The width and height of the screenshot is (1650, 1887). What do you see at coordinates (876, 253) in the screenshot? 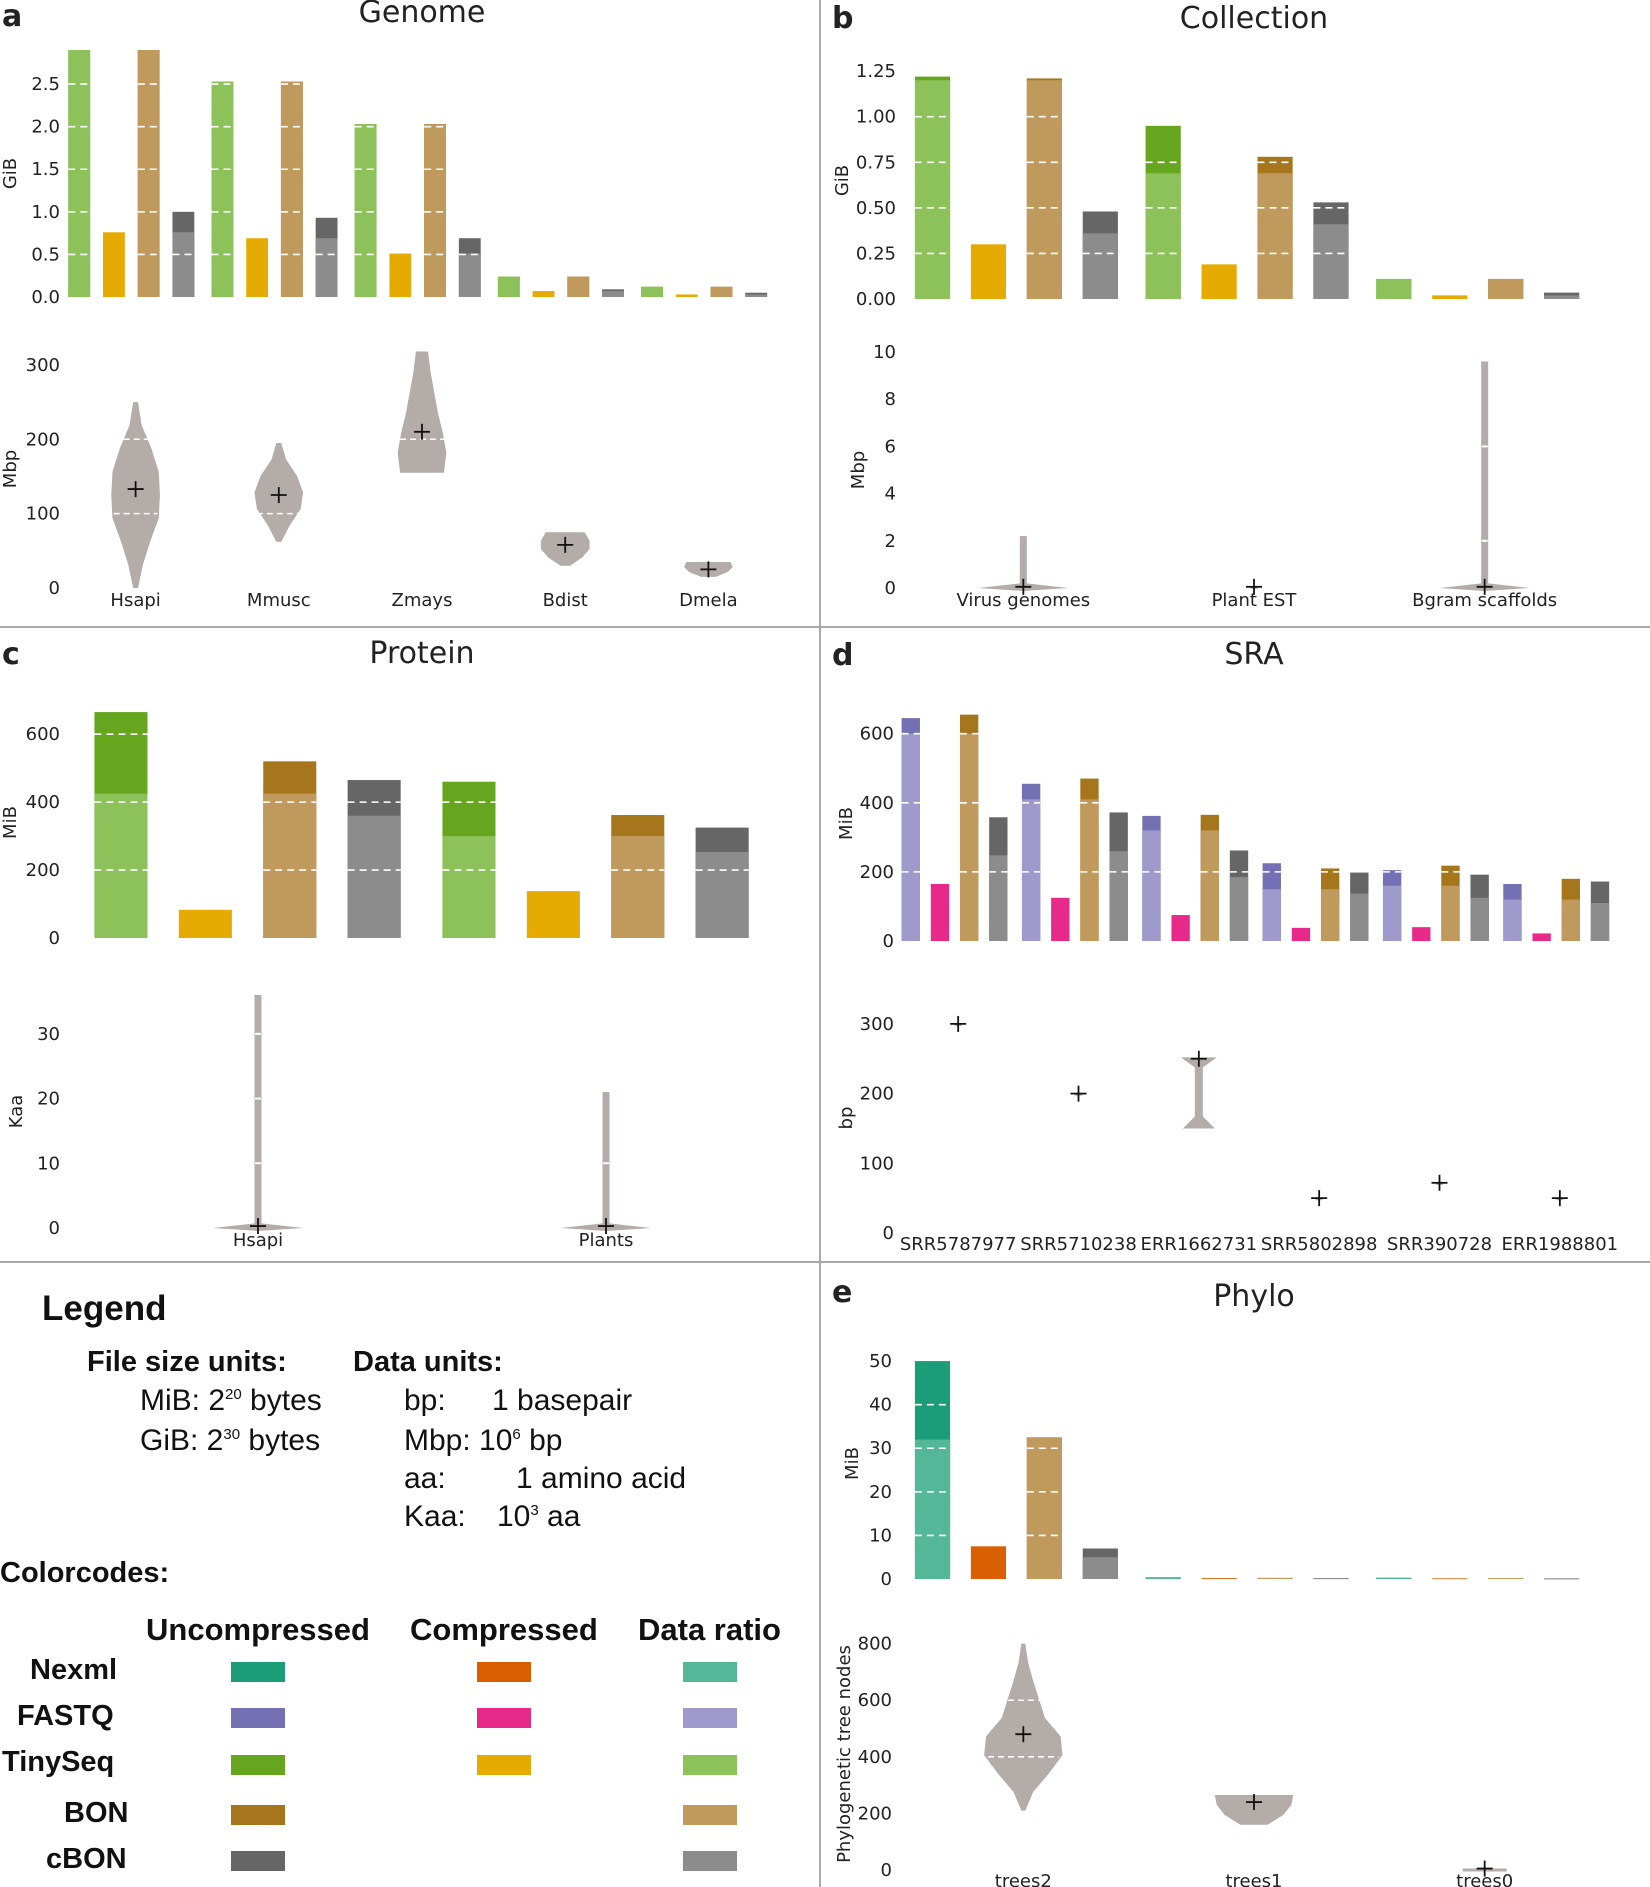
I see `ytick-label: 0.25` at bounding box center [876, 253].